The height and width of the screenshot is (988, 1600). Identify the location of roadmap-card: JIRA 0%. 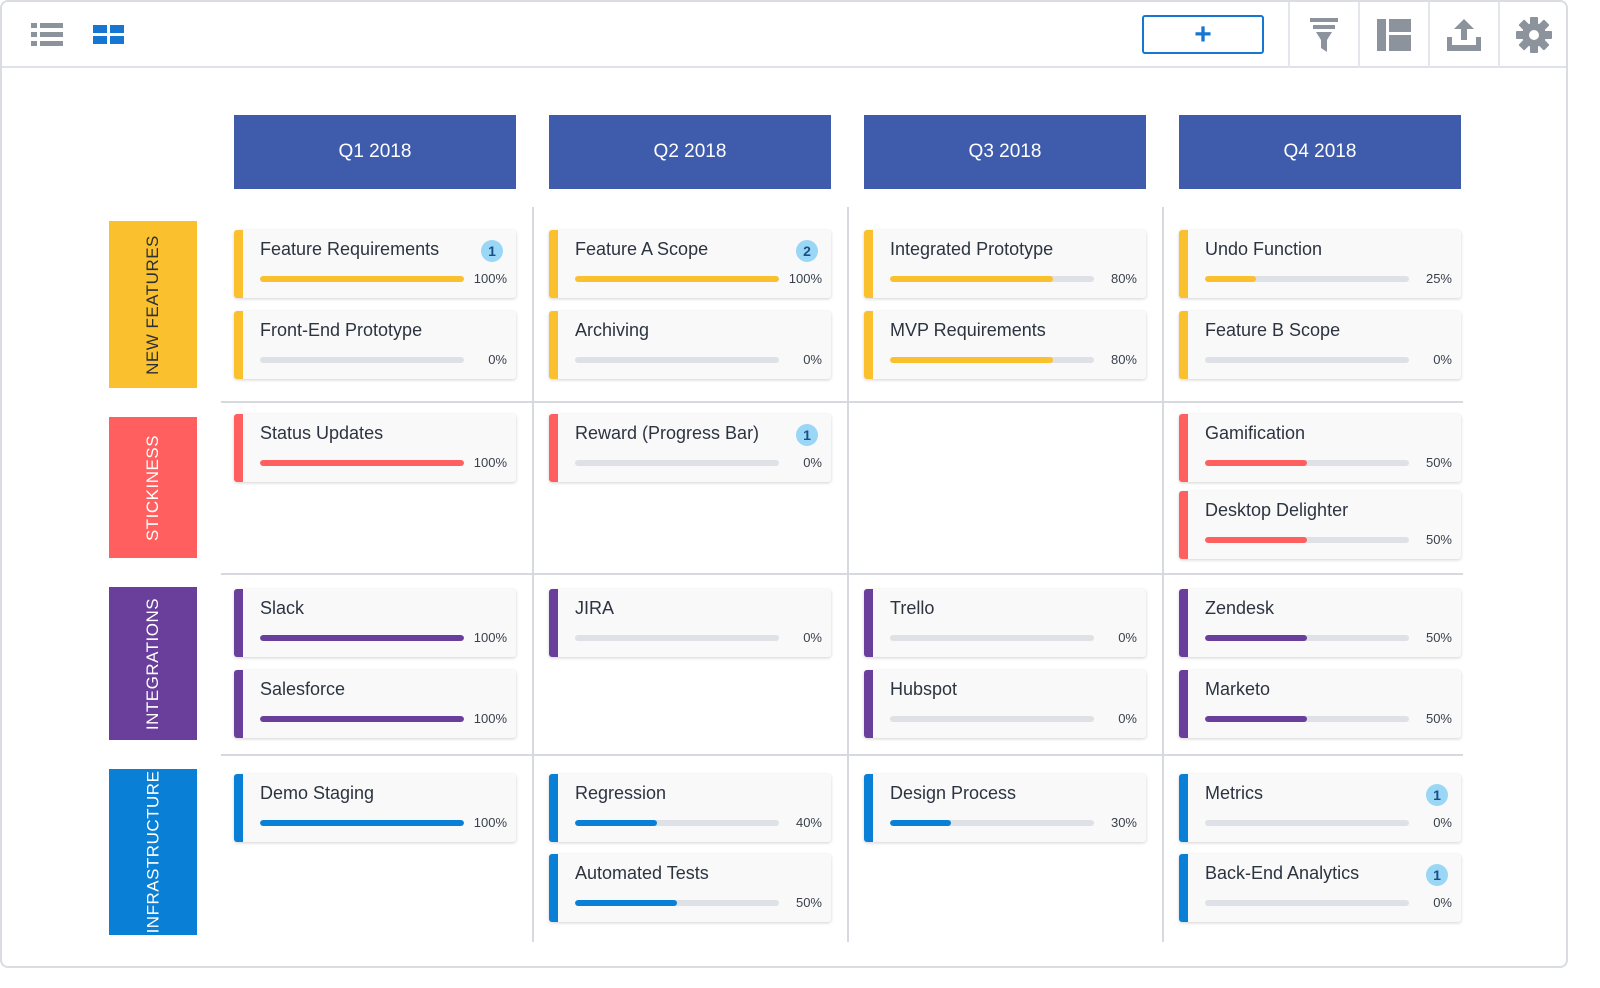
(690, 623).